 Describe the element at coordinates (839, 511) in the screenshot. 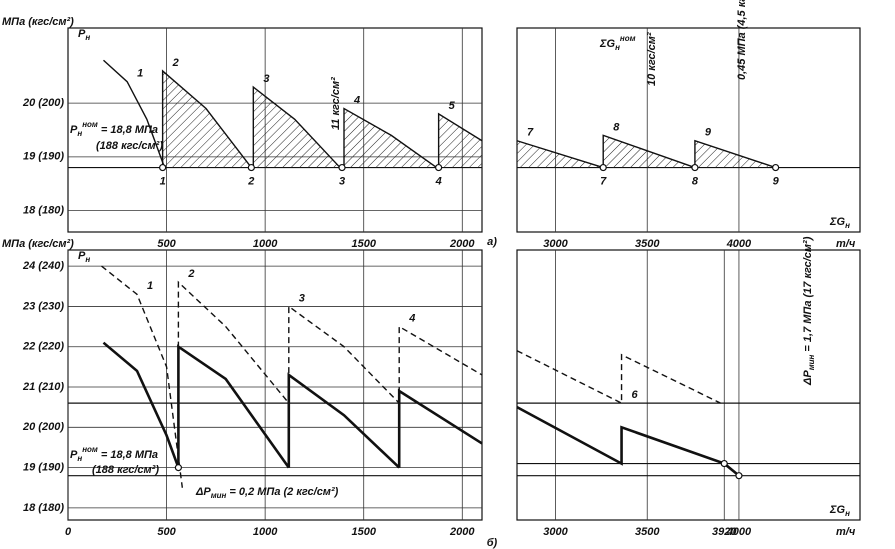

I see `x-axis-label: ΣGн` at that location.